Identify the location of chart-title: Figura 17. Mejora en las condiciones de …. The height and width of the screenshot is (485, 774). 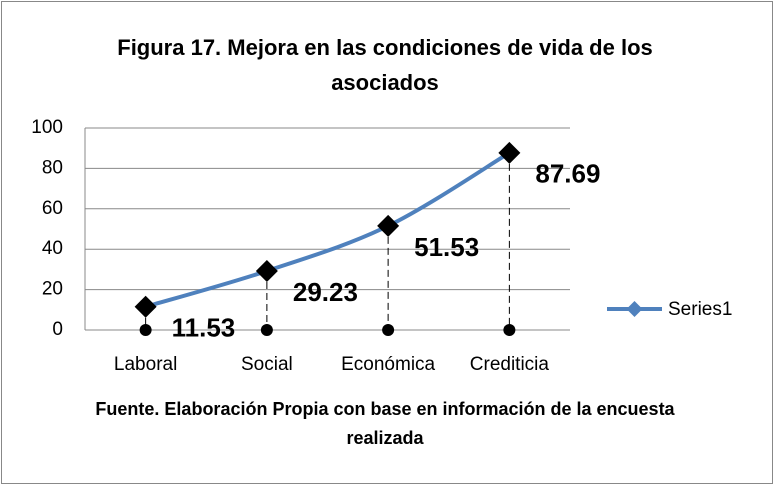
(385, 65).